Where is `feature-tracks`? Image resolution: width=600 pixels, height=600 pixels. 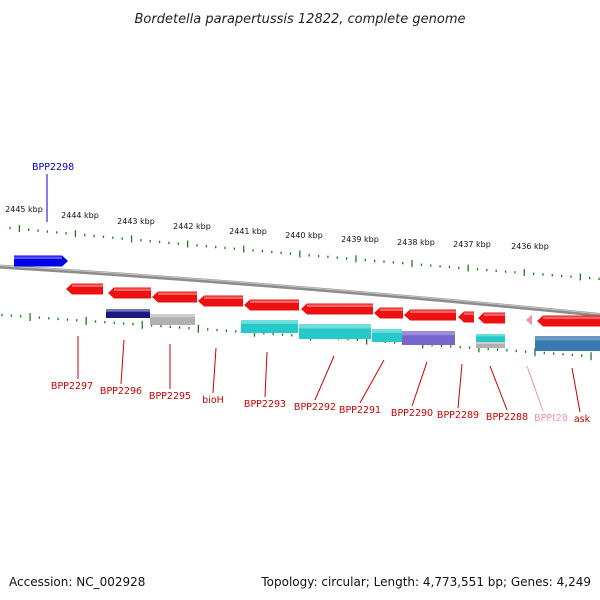 feature-tracks is located at coordinates (353, 330).